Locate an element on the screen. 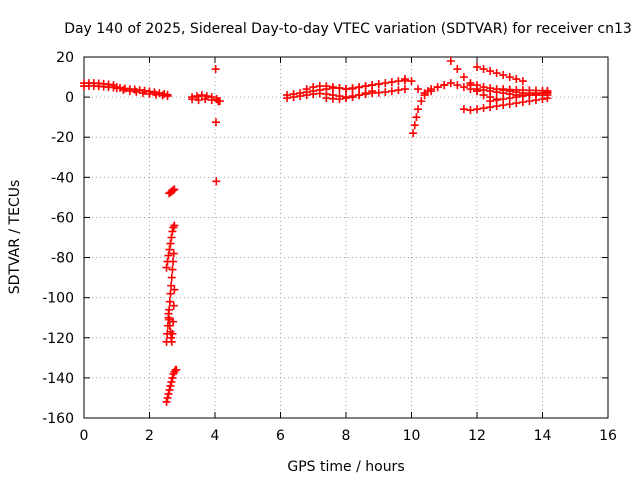 This screenshot has height=480, width=640. x-tick-label: 6 is located at coordinates (280, 436).